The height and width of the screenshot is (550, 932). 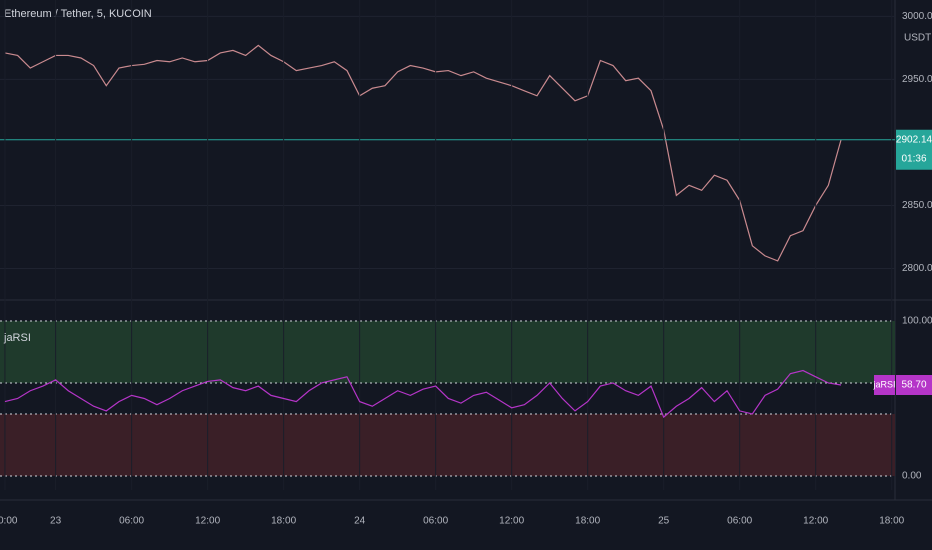 I want to click on y-tick-label: 0.00, so click(x=912, y=476).